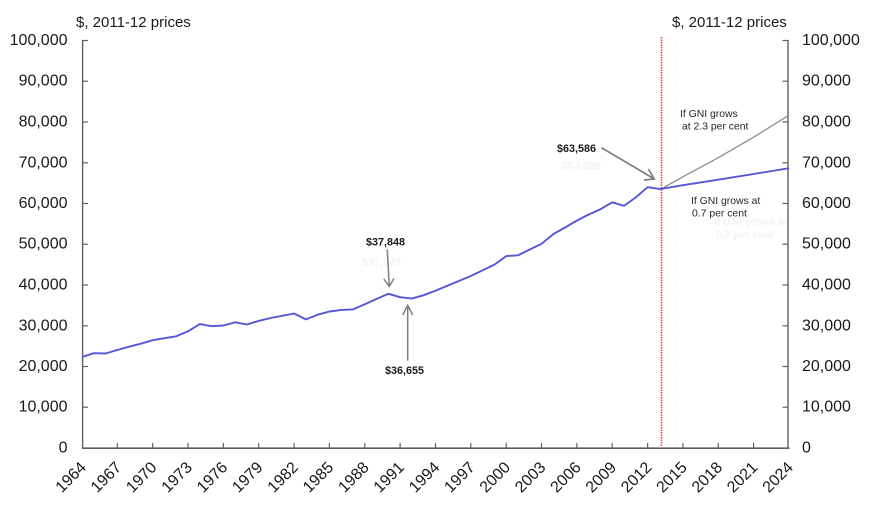 The height and width of the screenshot is (507, 871). I want to click on svg-text: If GNI grows, so click(709, 114).